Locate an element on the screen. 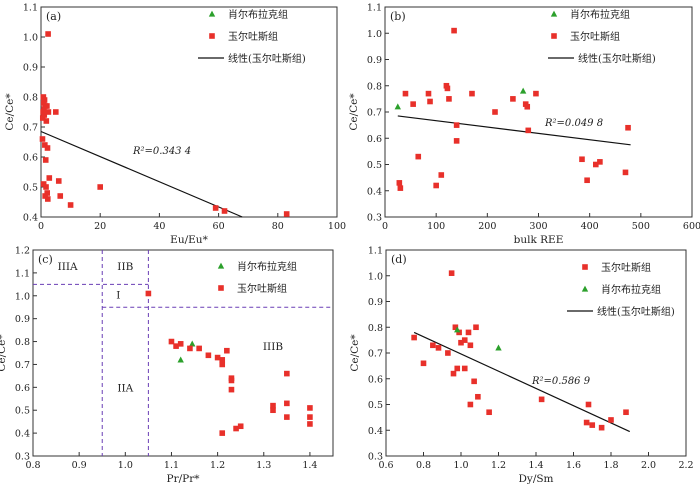  panel-label: (a) is located at coordinates (53, 16).